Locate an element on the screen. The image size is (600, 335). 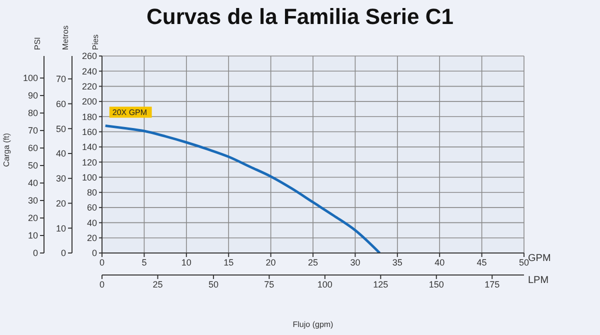
y2-tick-label: 0 is located at coordinates (35, 253).